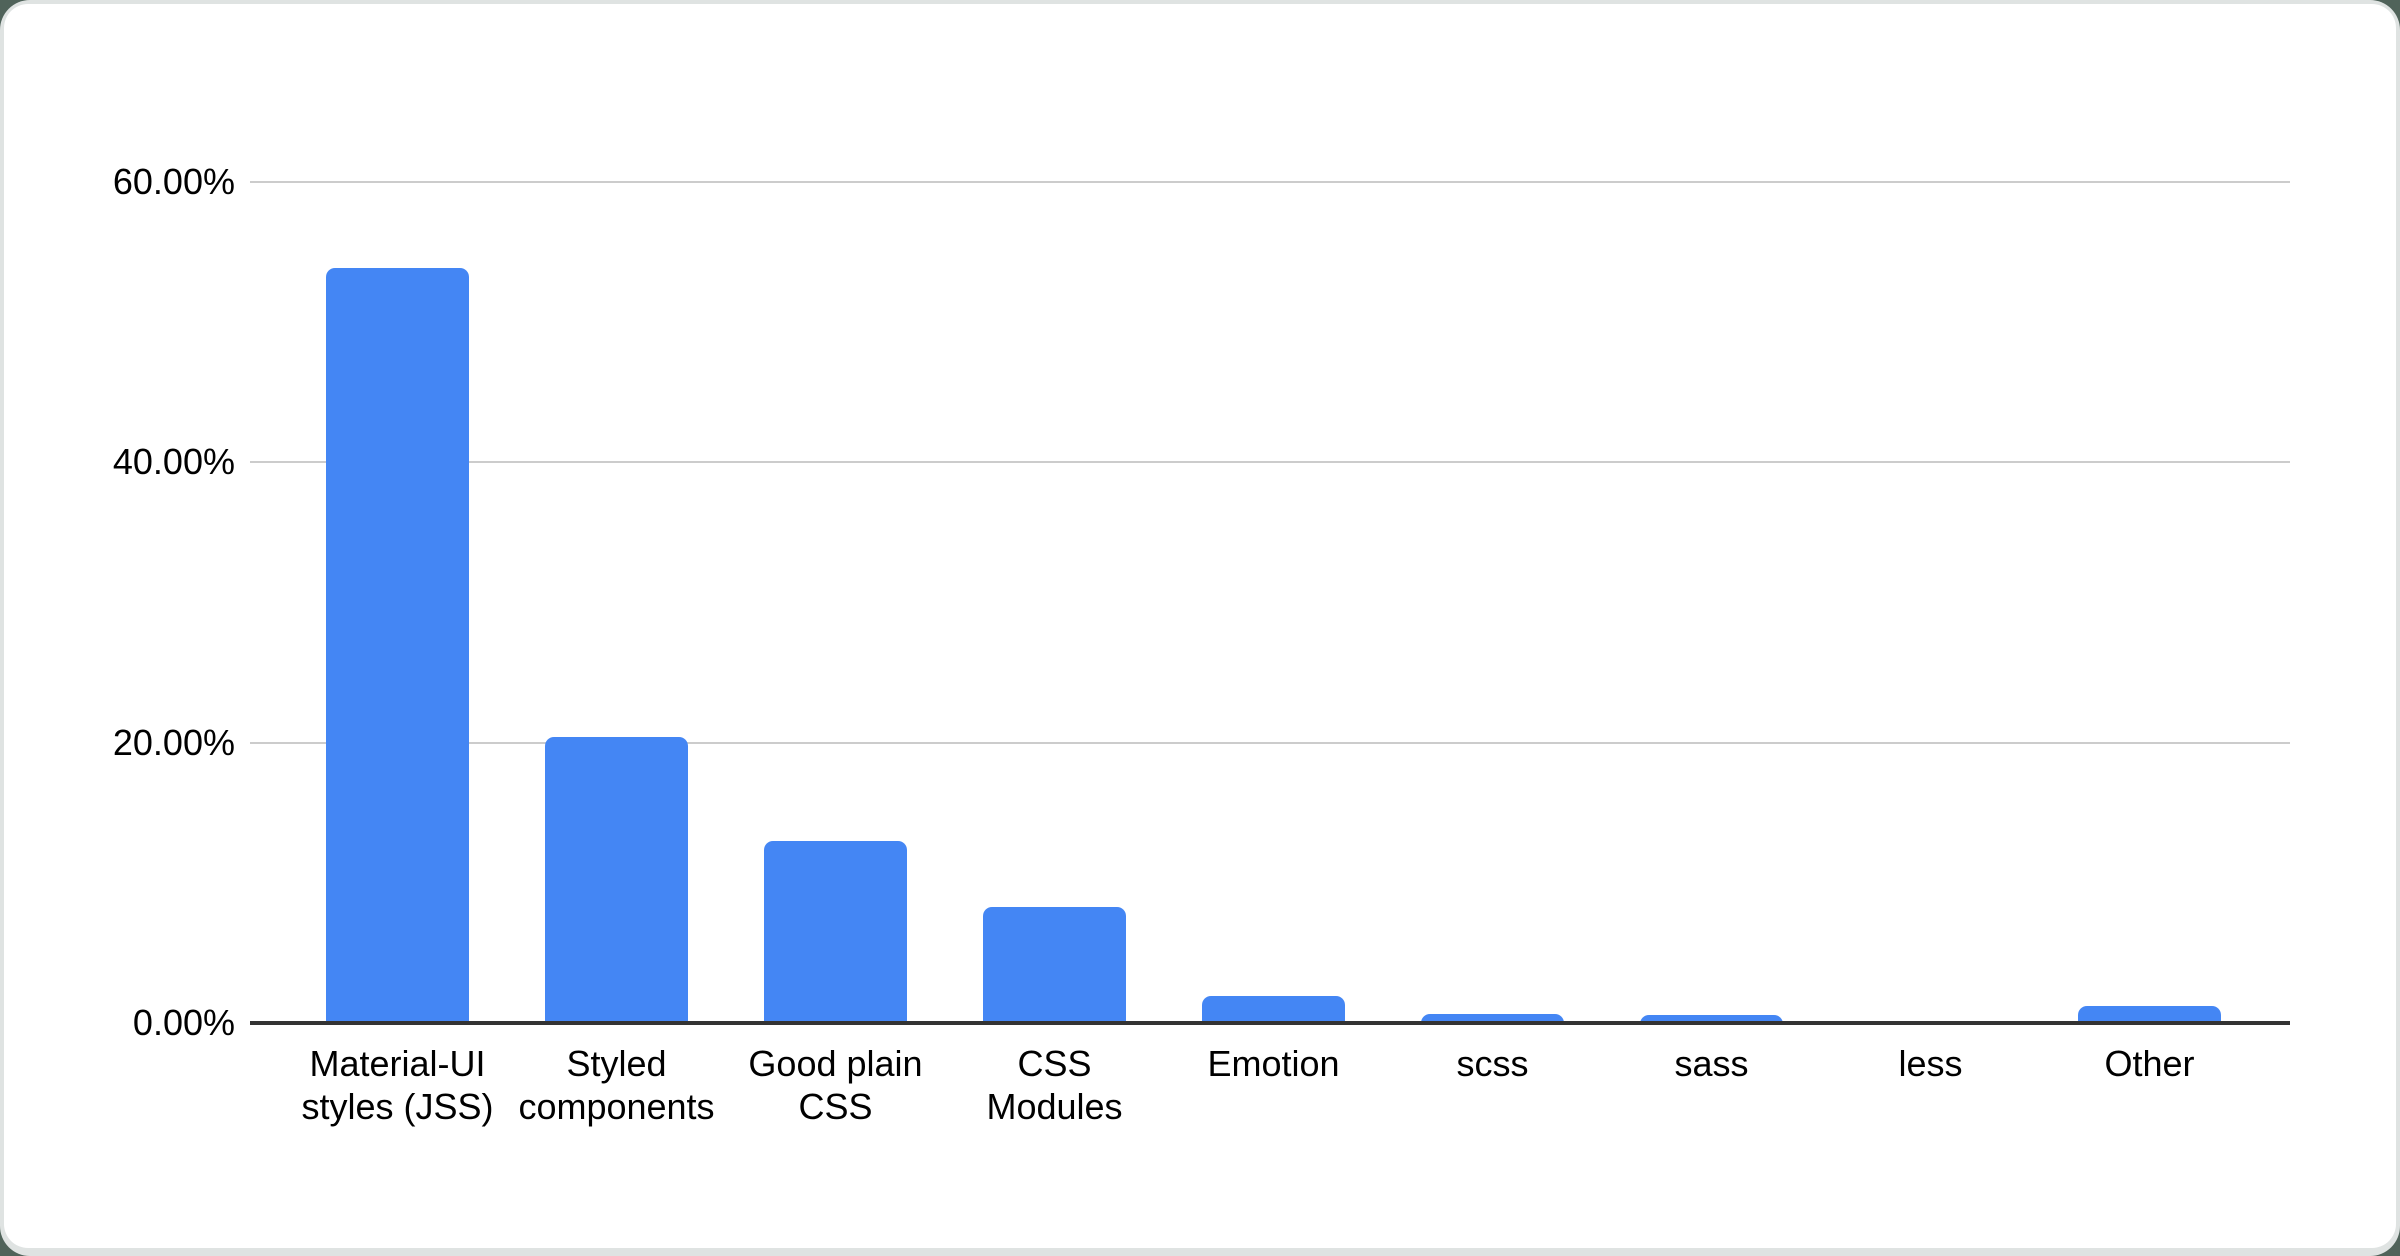  What do you see at coordinates (397, 1085) in the screenshot?
I see `category-label: Material-UI styles (JSS)` at bounding box center [397, 1085].